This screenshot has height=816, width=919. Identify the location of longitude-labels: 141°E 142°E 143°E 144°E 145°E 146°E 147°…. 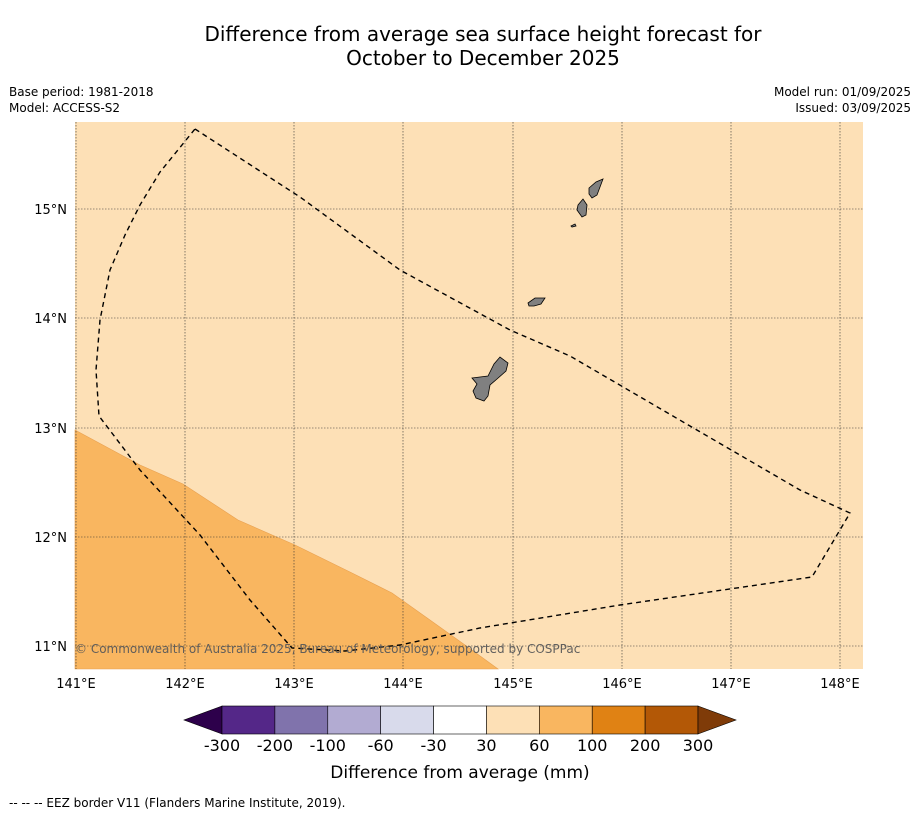
(458, 684).